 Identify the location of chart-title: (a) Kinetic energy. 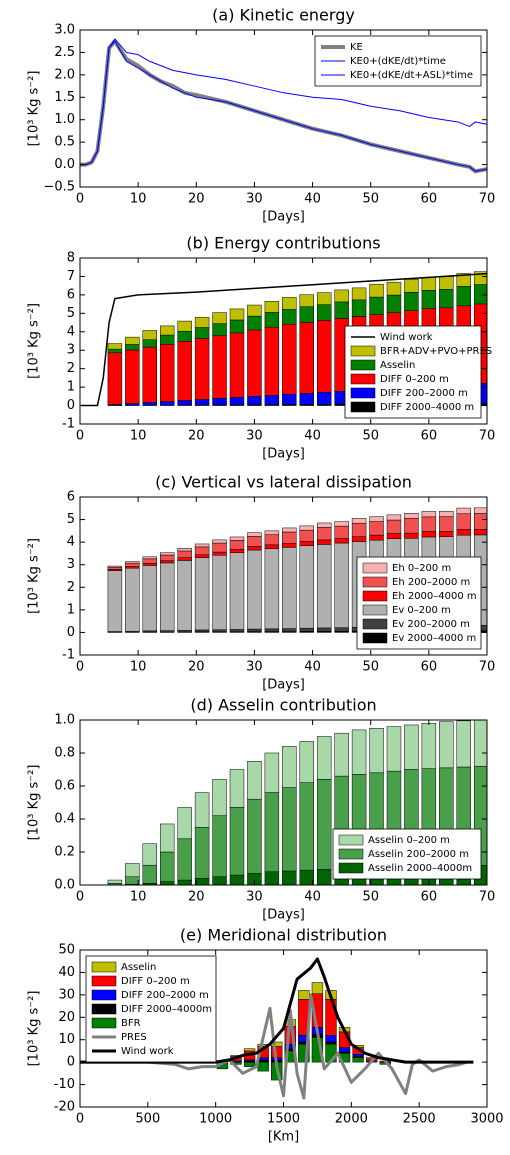
(283, 15).